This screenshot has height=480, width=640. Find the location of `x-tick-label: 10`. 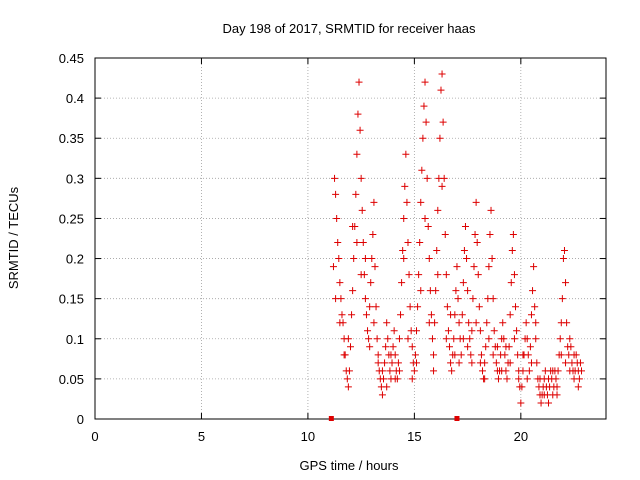

x-tick-label: 10 is located at coordinates (308, 436).